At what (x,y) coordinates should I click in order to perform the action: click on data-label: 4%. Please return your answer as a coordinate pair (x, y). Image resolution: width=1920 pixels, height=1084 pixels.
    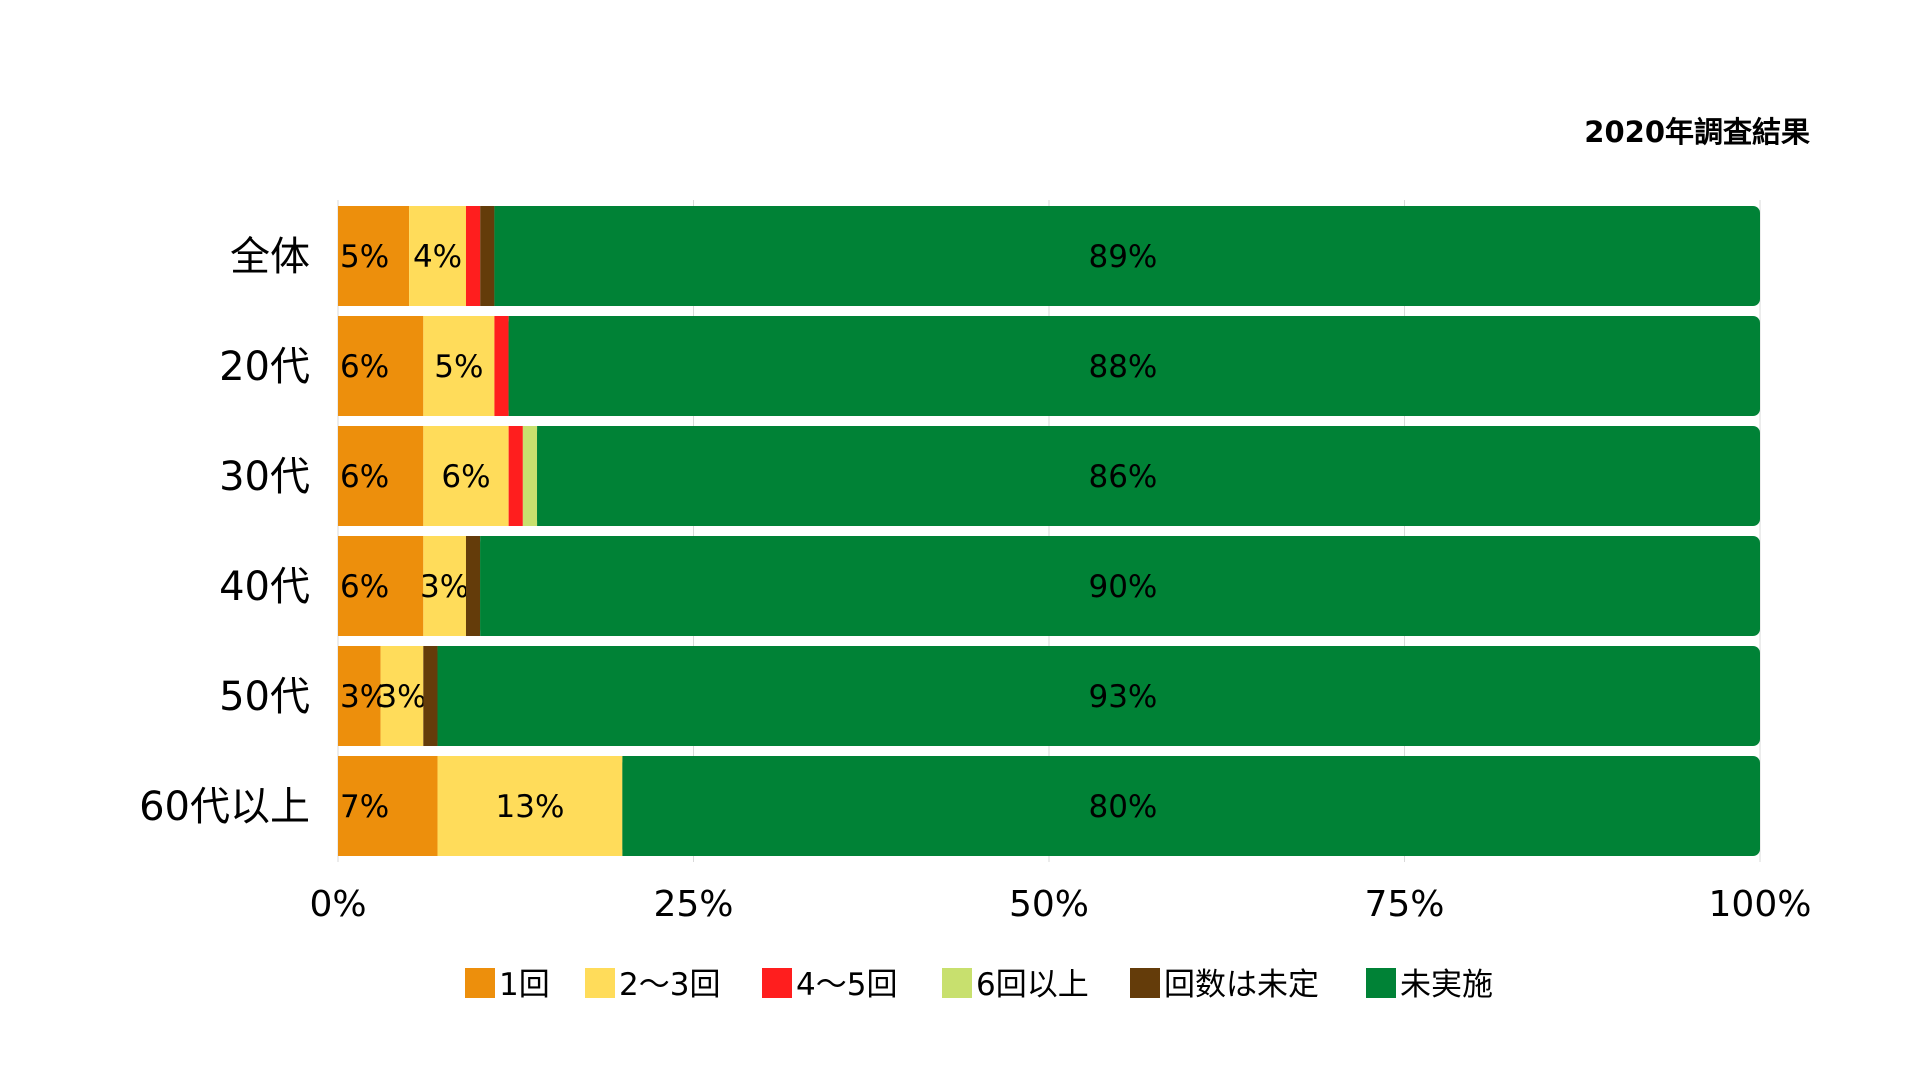
    Looking at the image, I should click on (437, 257).